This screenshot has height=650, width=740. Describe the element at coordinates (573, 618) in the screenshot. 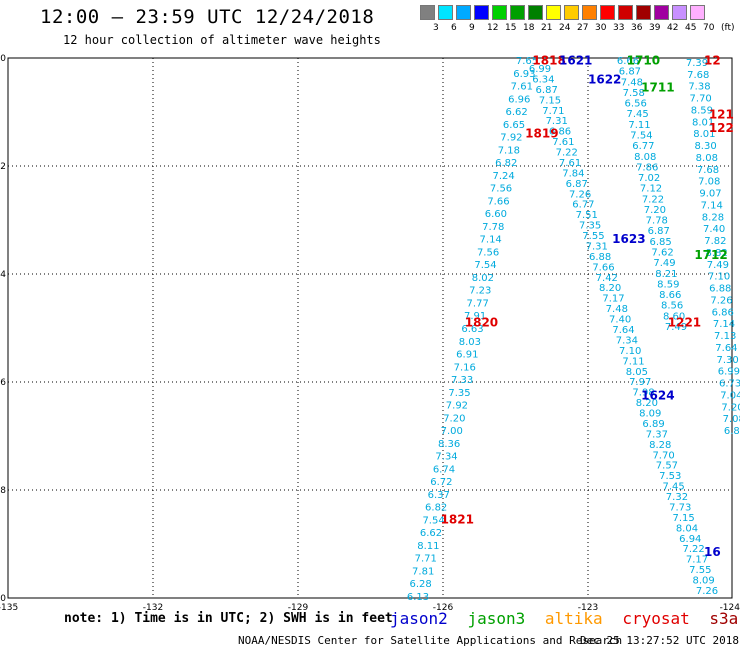

I see `satellite-label-altika: altika` at that location.